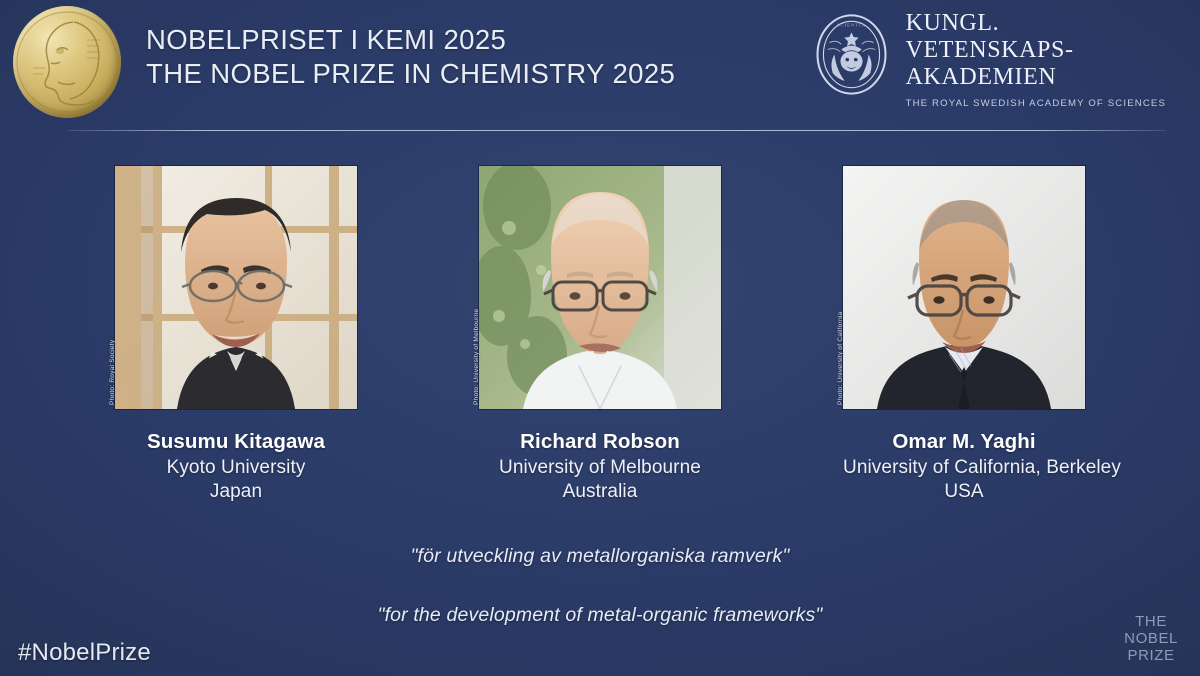 The image size is (1200, 676). What do you see at coordinates (236, 441) in the screenshot?
I see `laureate-name: Susumu Kitagawa` at bounding box center [236, 441].